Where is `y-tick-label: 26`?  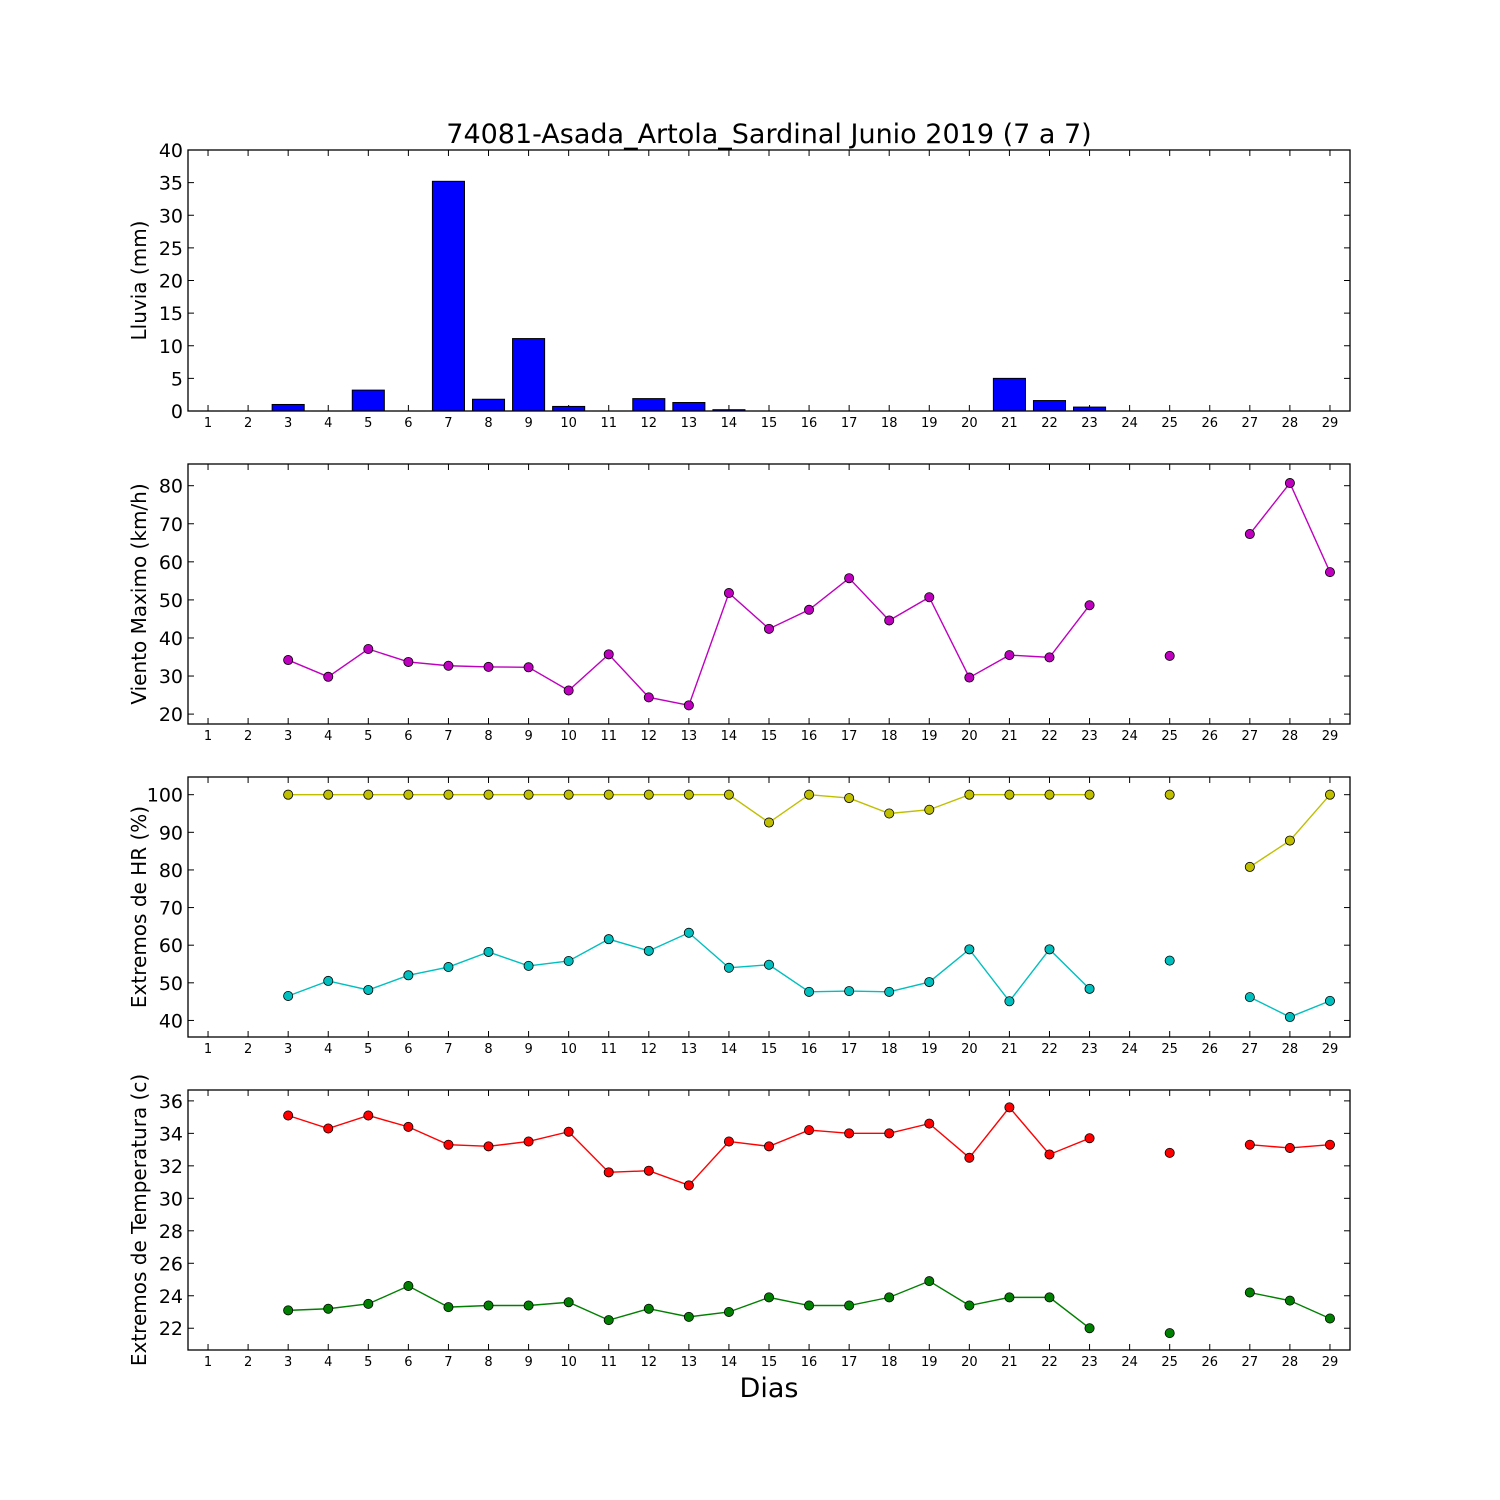
y-tick-label: 26 is located at coordinates (171, 1264).